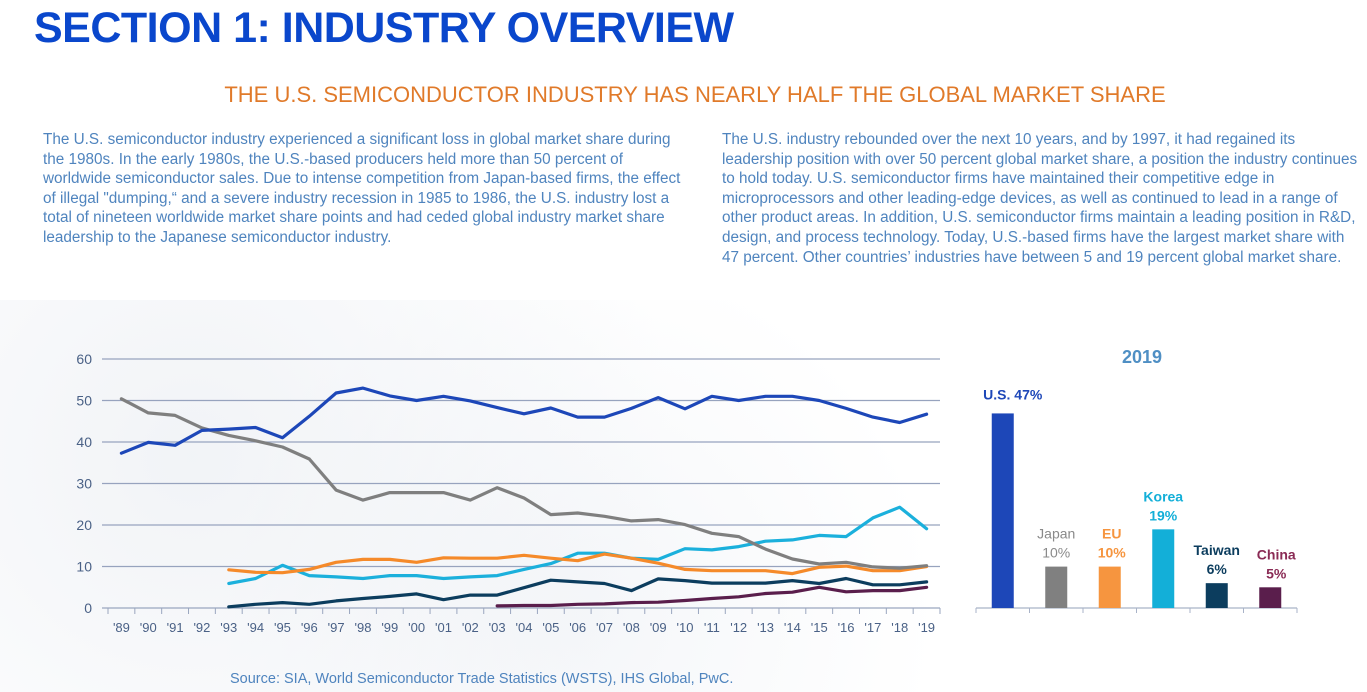 The width and height of the screenshot is (1367, 692). What do you see at coordinates (443, 627) in the screenshot?
I see `x-tick-label: '01` at bounding box center [443, 627].